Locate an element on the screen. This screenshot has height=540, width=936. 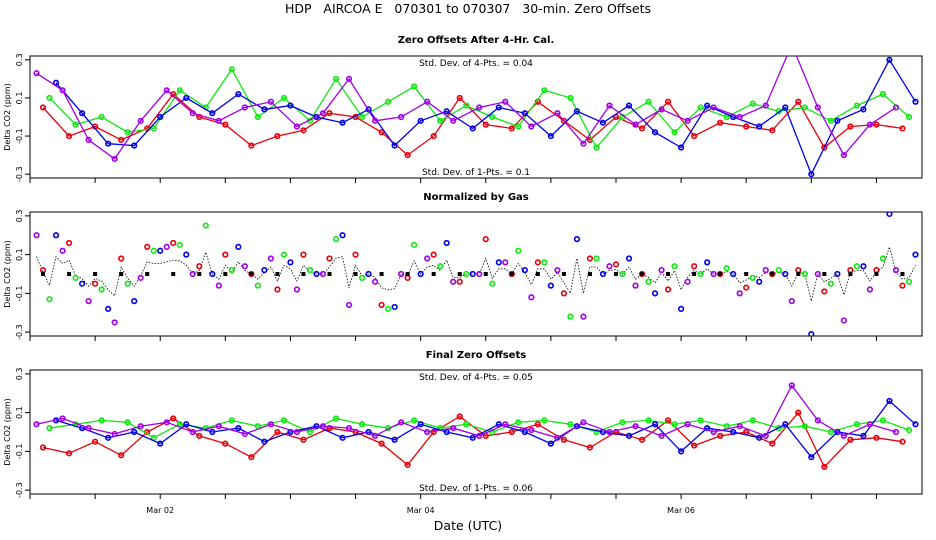
x-tick-label: Mar 02 is located at coordinates (160, 510).